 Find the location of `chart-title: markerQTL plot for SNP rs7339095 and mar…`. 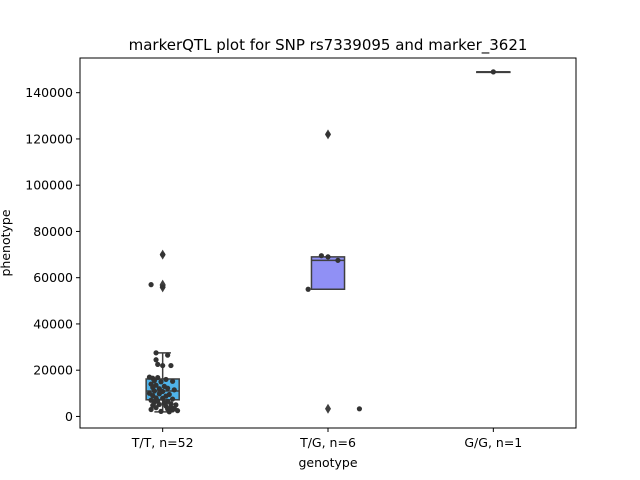

chart-title: markerQTL plot for SNP rs7339095 and mar… is located at coordinates (328, 45).